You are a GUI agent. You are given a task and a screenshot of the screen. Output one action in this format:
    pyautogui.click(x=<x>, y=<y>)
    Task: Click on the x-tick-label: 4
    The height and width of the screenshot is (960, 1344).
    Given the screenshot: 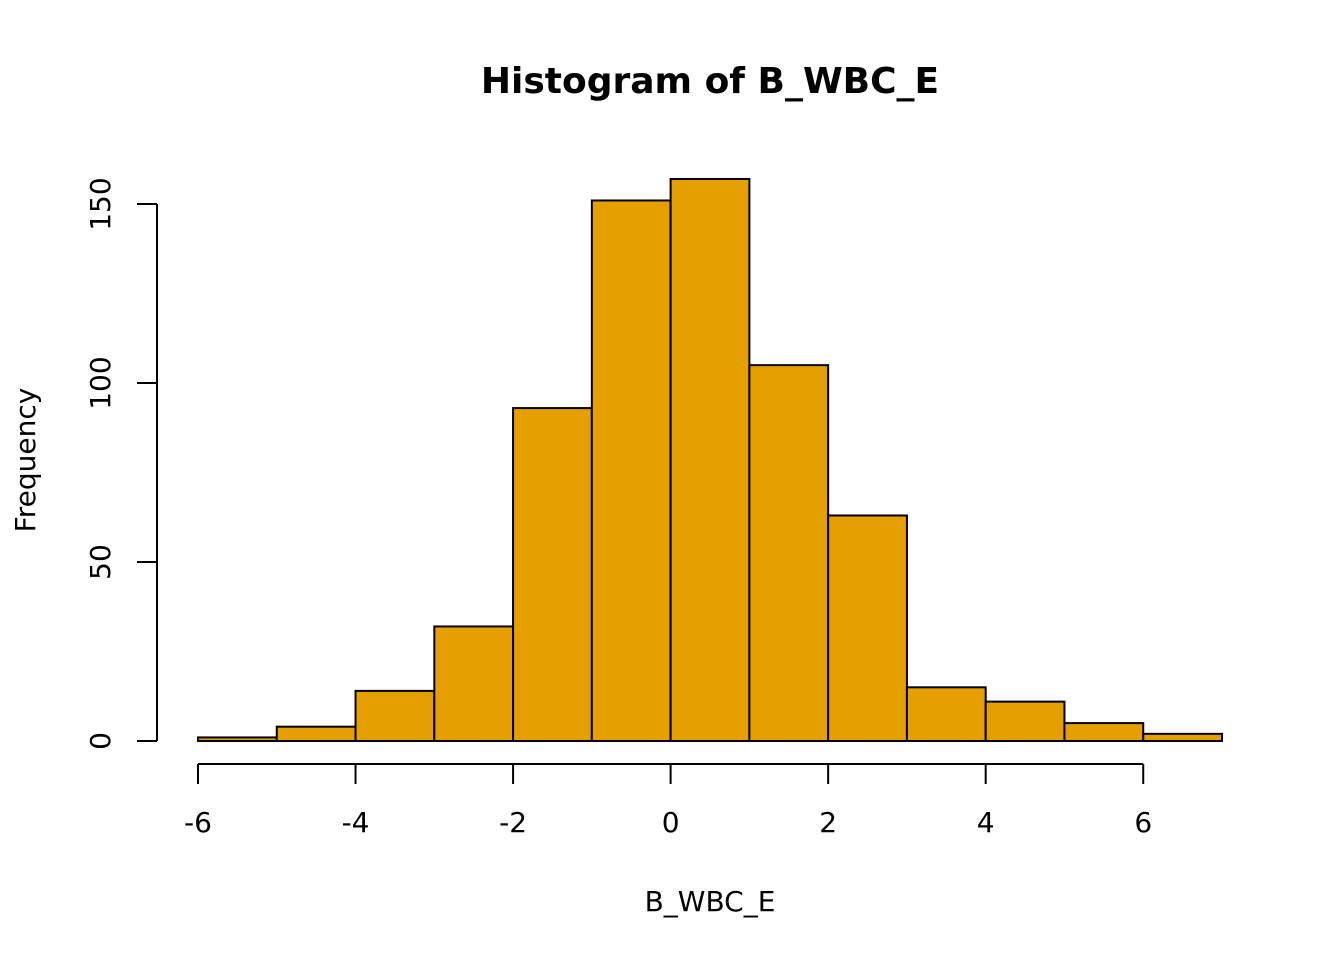 What is the action you would take?
    pyautogui.click(x=986, y=822)
    